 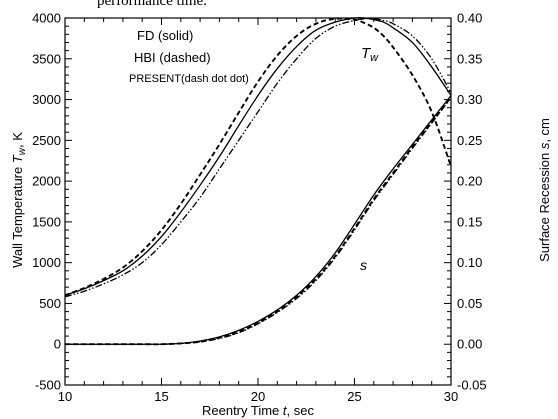 What do you see at coordinates (189, 79) in the screenshot?
I see `legend-entry-present: PRESENT(dash dot dot)` at bounding box center [189, 79].